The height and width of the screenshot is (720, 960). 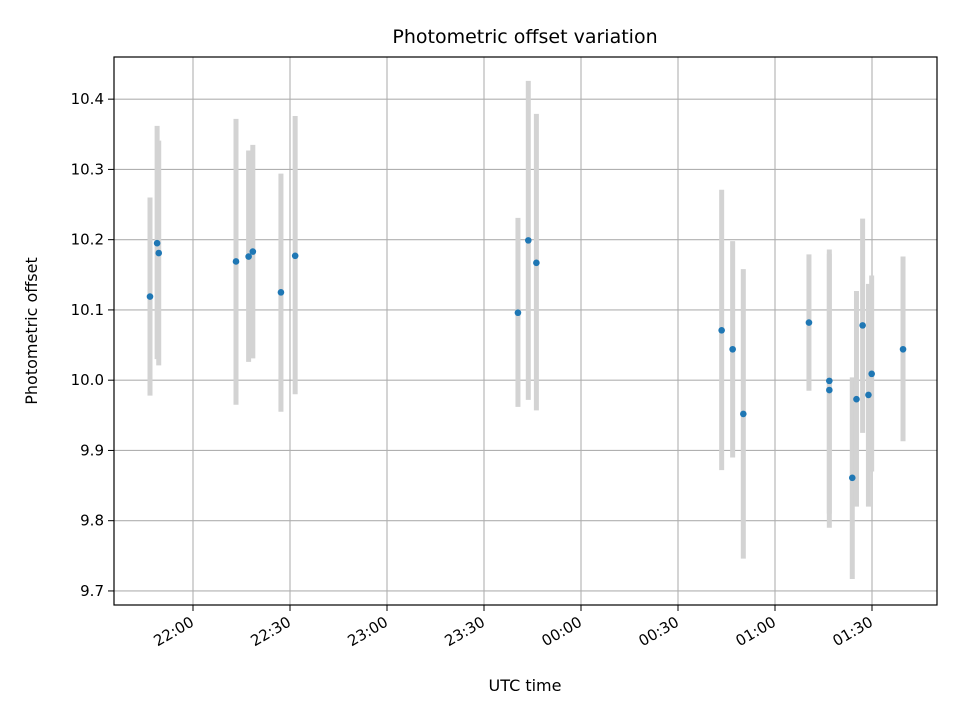 I want to click on y-tick-label: 10.3, so click(x=87, y=169).